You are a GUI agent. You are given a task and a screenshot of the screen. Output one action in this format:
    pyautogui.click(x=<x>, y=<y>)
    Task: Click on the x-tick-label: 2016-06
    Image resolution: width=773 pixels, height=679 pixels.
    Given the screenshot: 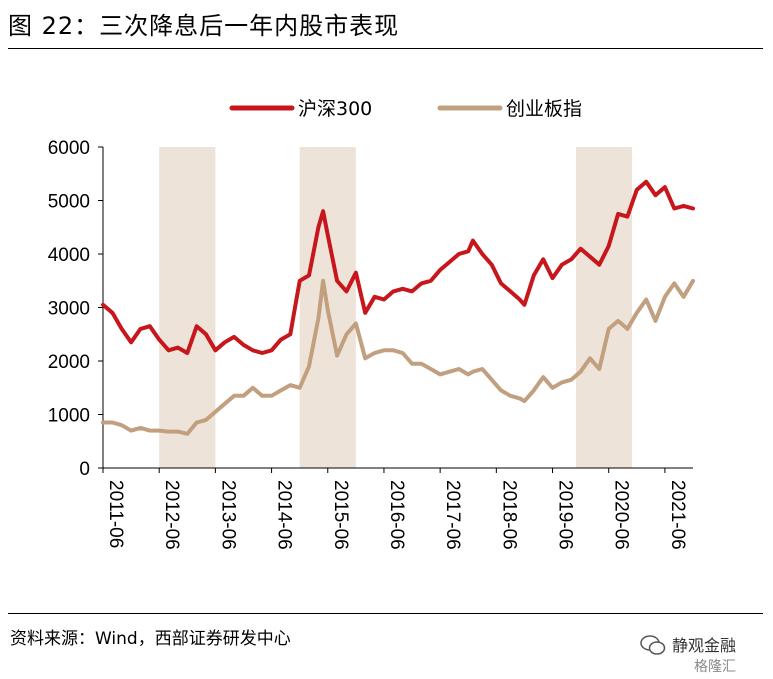 What is the action you would take?
    pyautogui.click(x=396, y=515)
    